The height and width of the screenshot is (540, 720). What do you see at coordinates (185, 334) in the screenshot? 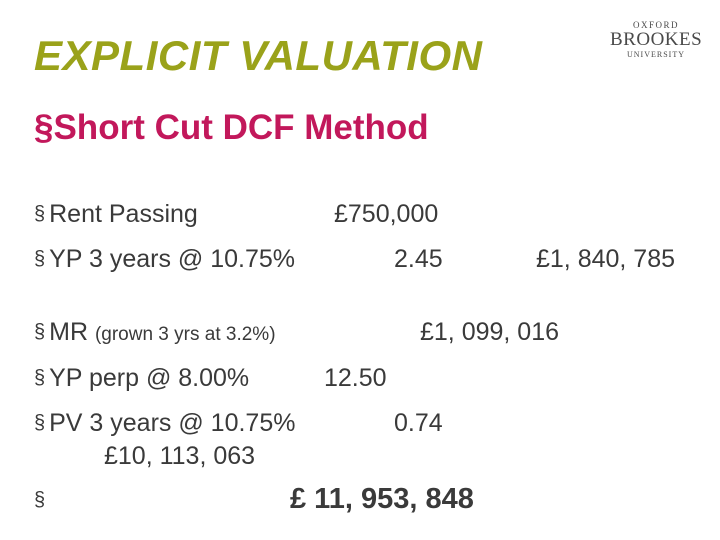
I see `mr-note: (grown 3 yrs at 3.2%)` at bounding box center [185, 334].